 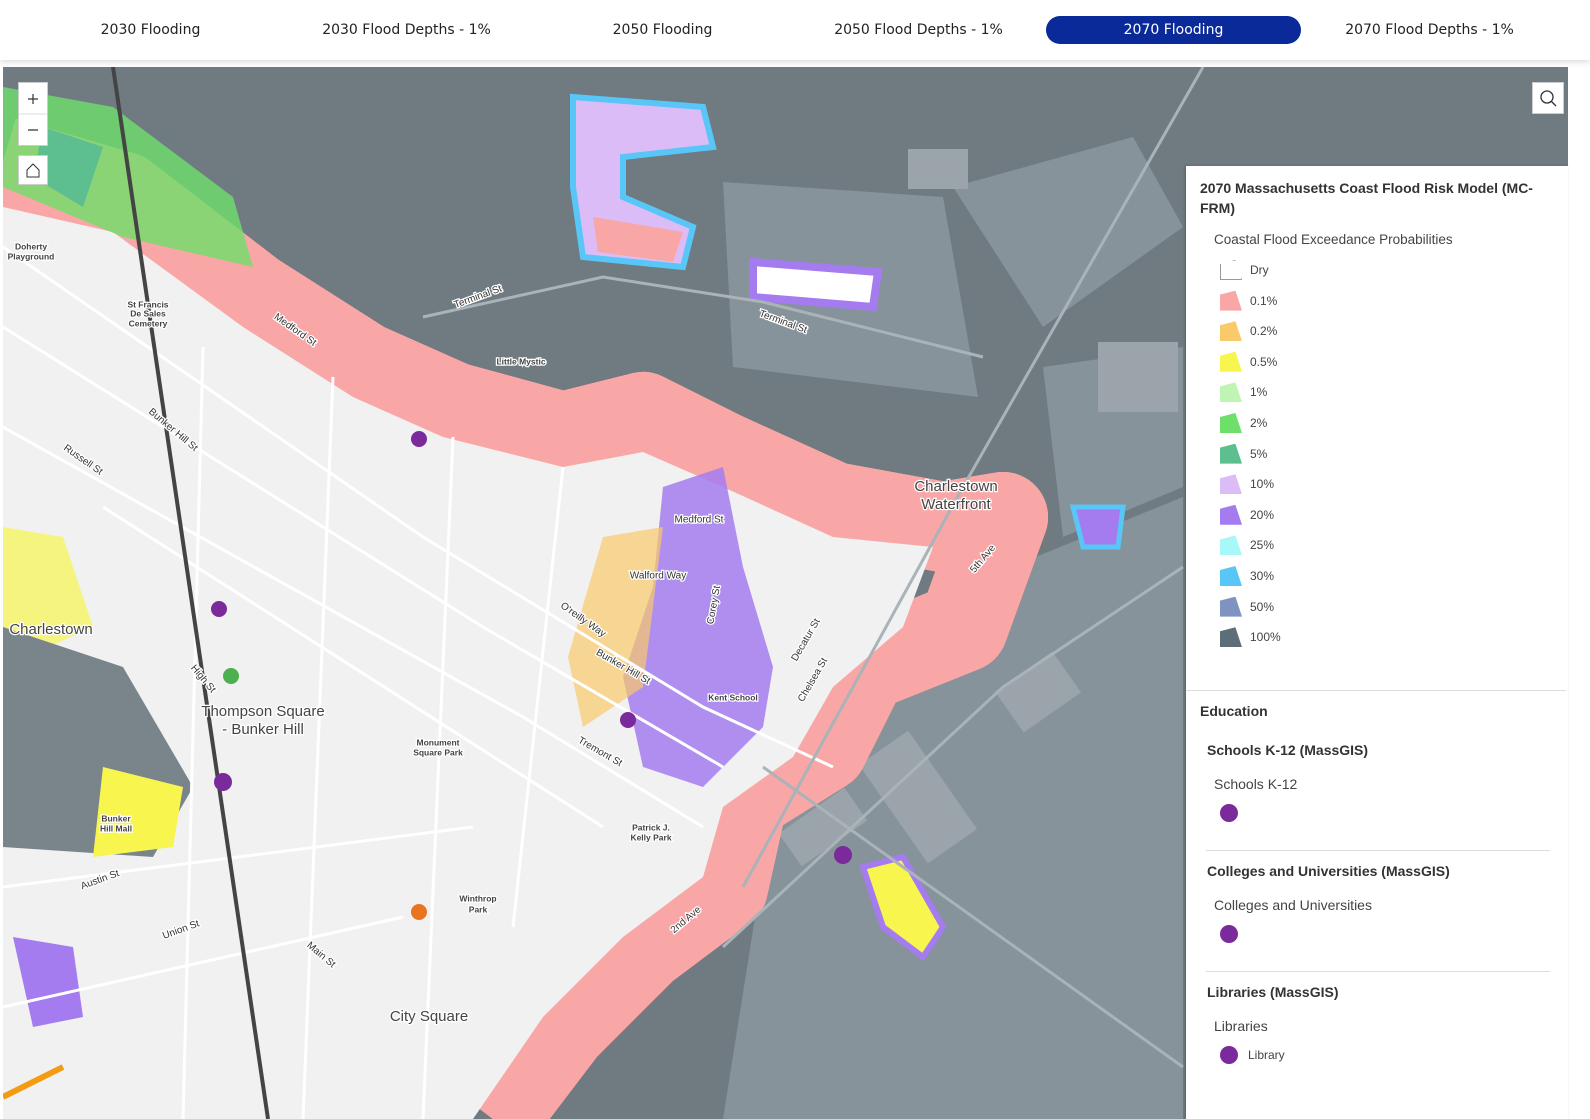 What do you see at coordinates (147, 304) in the screenshot?
I see `place-label: St Francis` at bounding box center [147, 304].